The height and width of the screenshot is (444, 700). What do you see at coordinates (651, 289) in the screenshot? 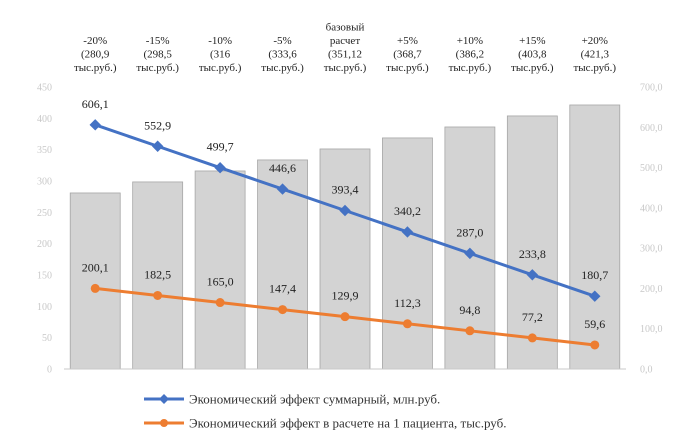
I see `right-tick-label-2: 200,0` at bounding box center [651, 289].